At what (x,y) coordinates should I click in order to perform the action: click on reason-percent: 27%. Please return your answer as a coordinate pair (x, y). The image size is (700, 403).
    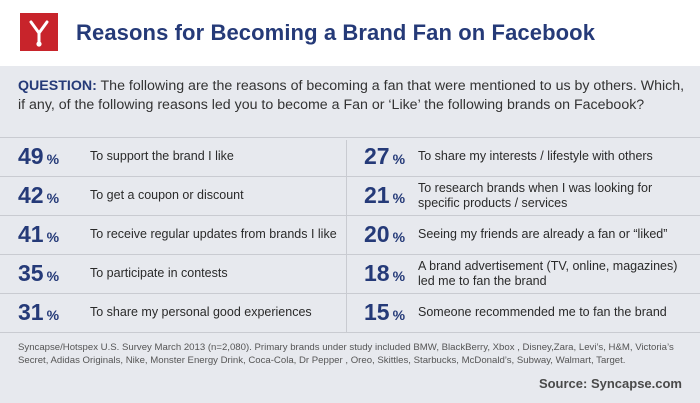
    Looking at the image, I should click on (384, 156).